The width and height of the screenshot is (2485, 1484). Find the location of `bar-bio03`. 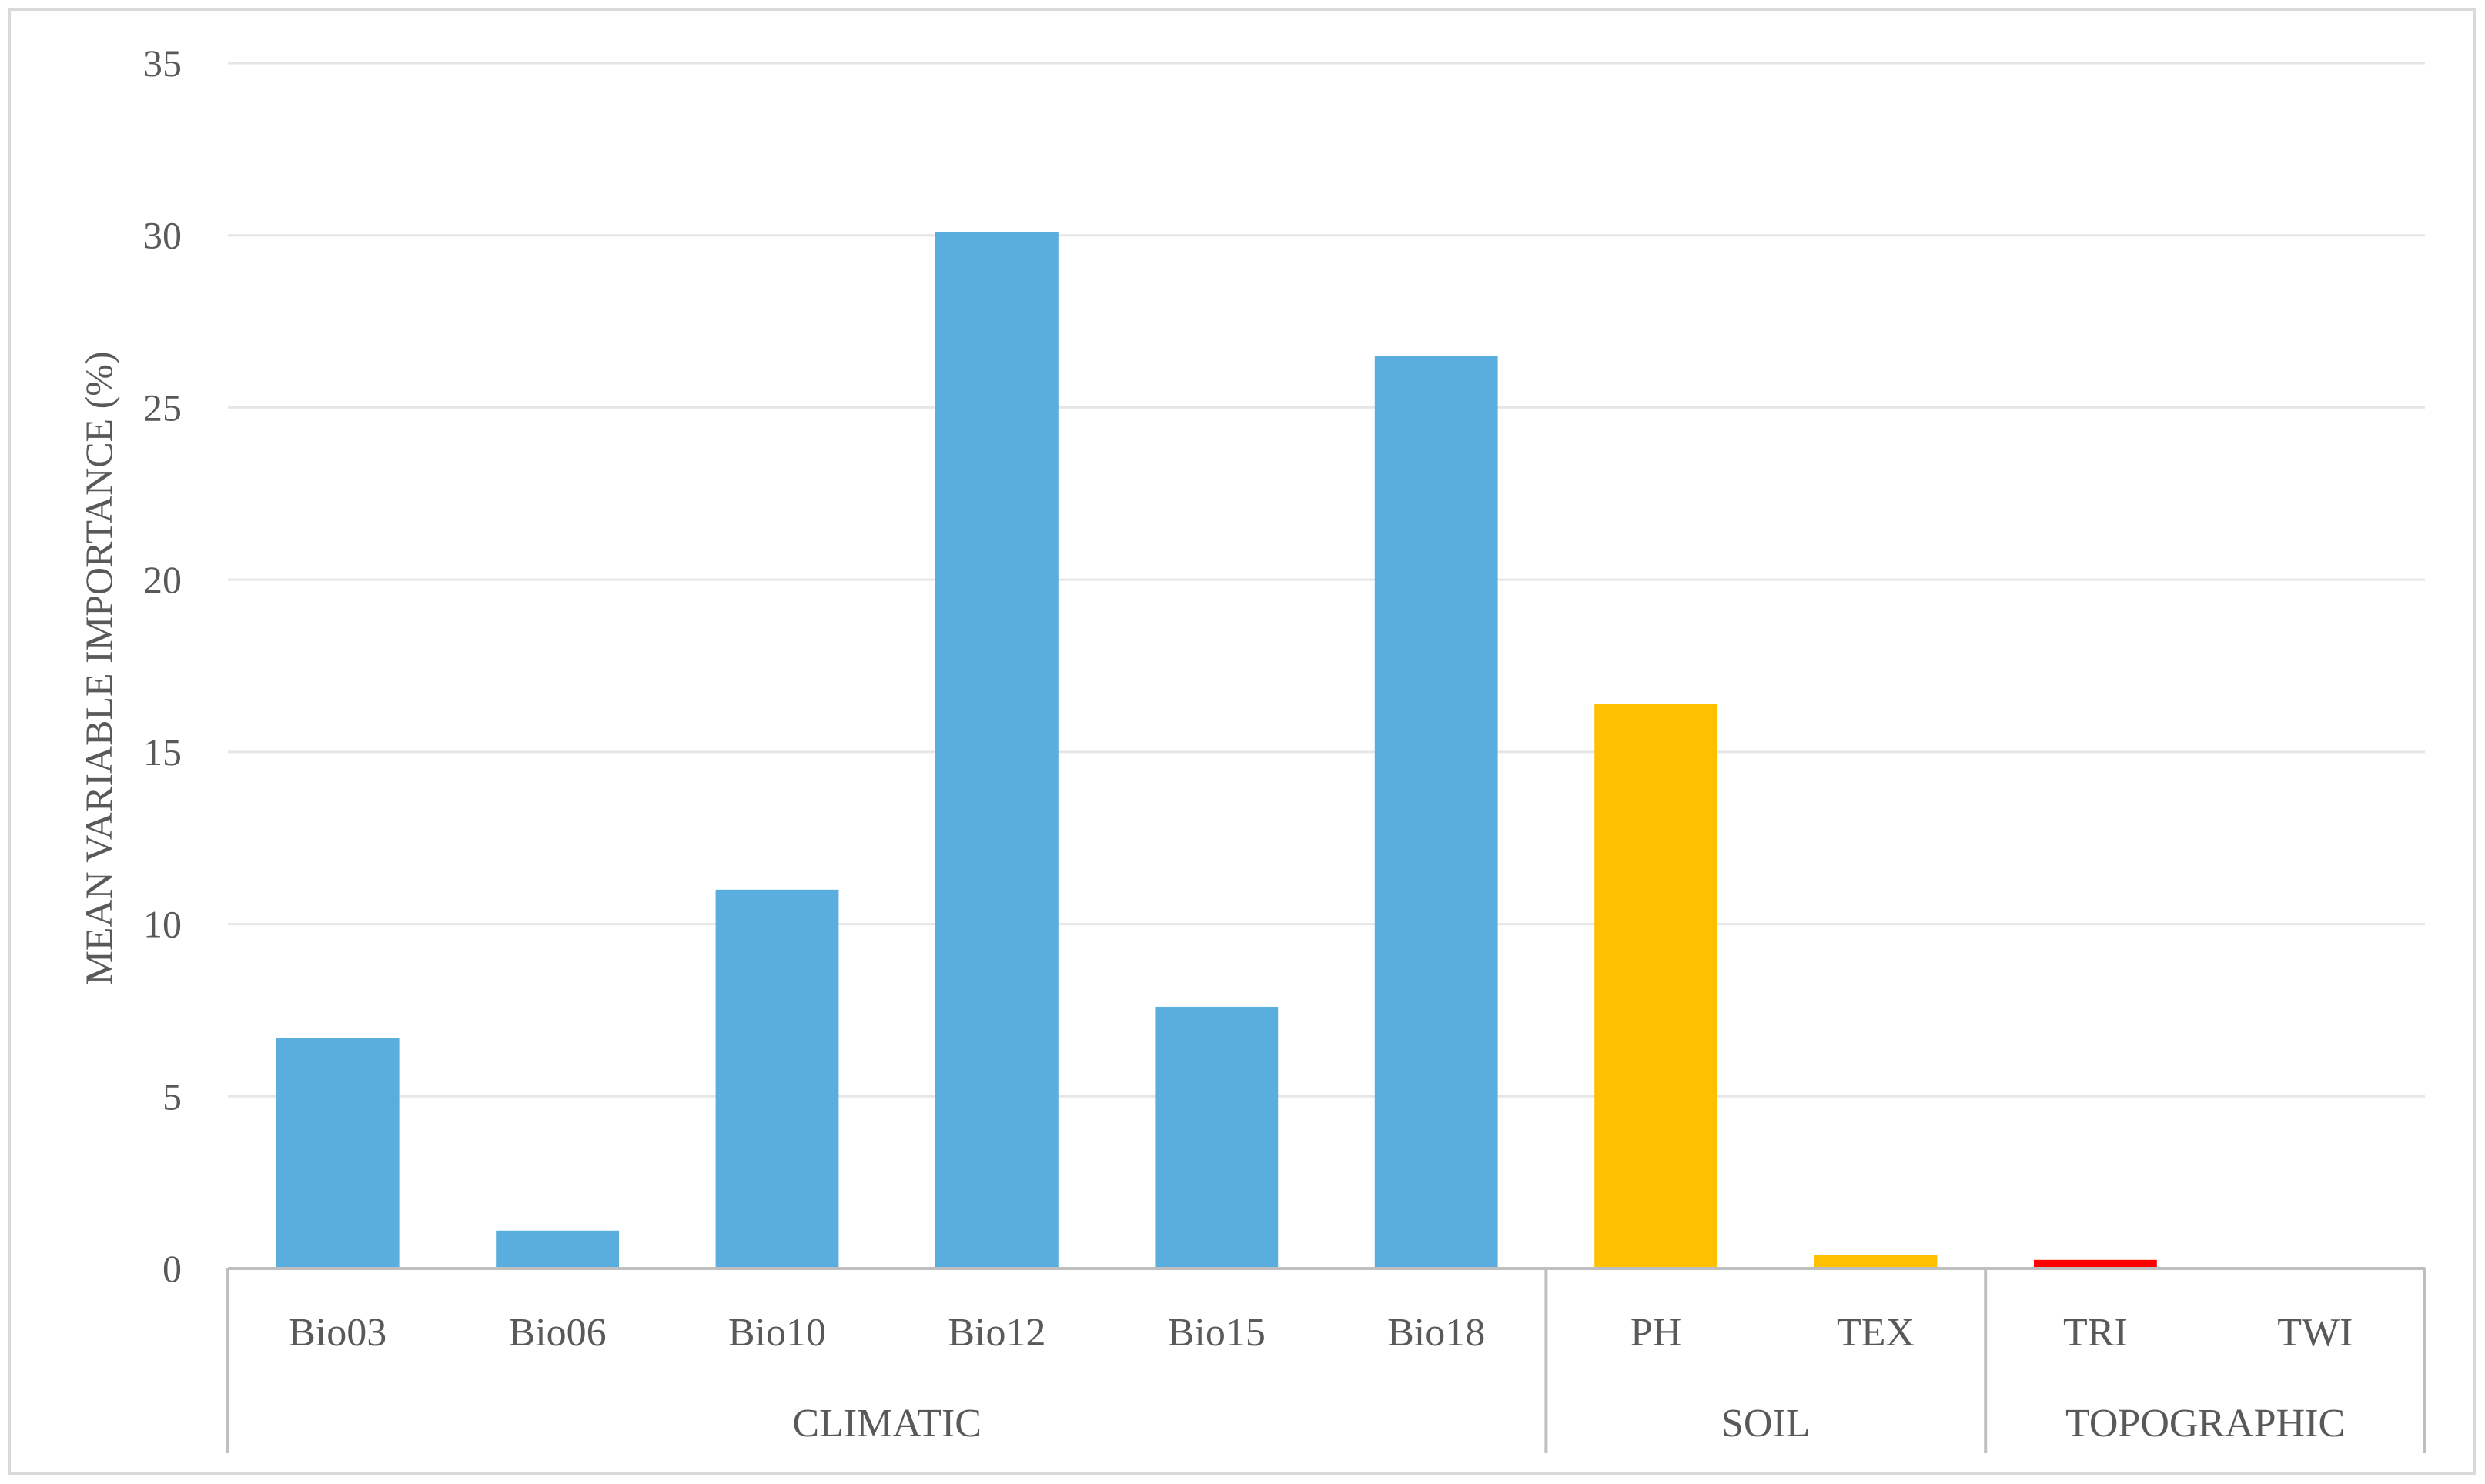

bar-bio03 is located at coordinates (338, 1153).